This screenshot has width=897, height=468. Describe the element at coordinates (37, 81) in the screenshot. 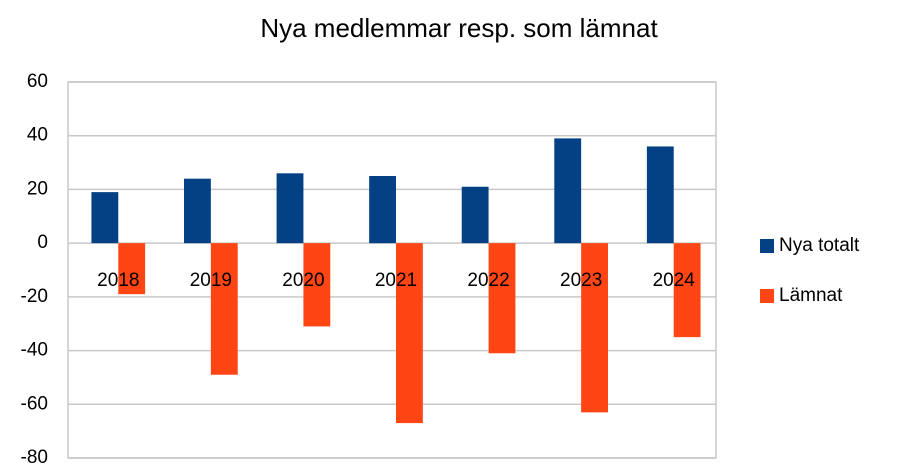

I see `y-tick-label: 60` at that location.